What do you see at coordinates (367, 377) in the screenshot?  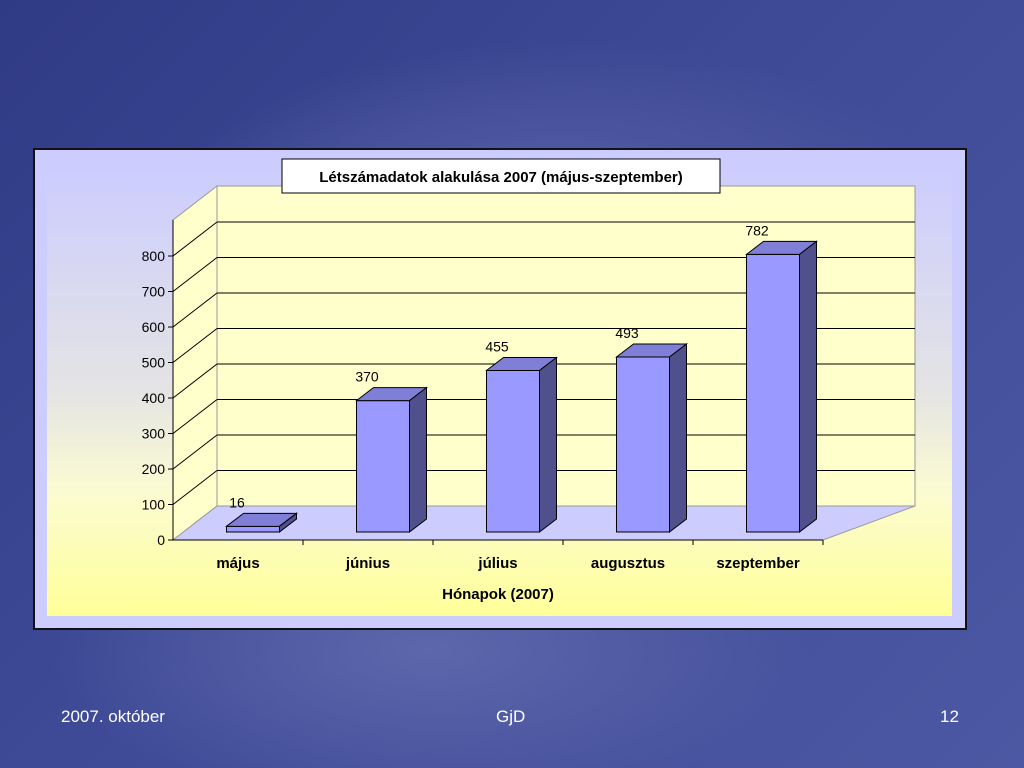 I see `data-label: 370` at bounding box center [367, 377].